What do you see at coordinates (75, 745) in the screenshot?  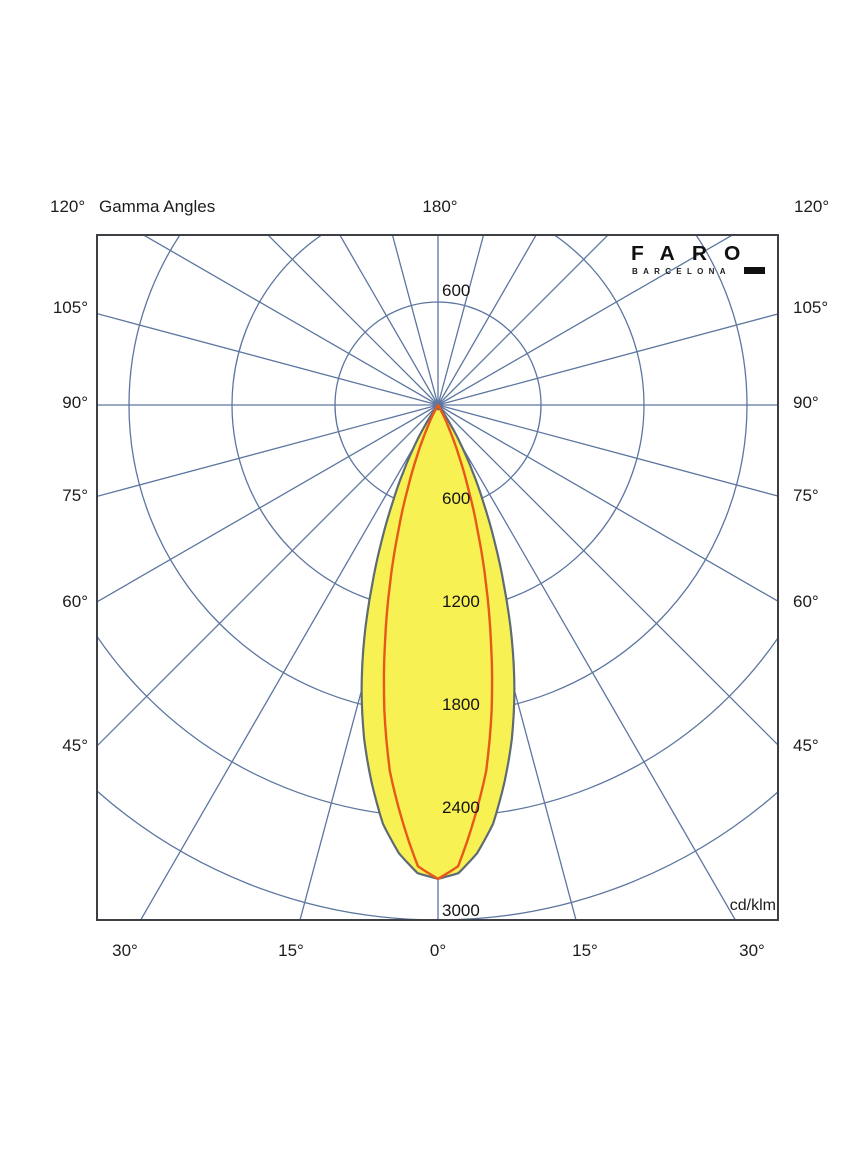 I see `gamma-label-left-45: 45°` at bounding box center [75, 745].